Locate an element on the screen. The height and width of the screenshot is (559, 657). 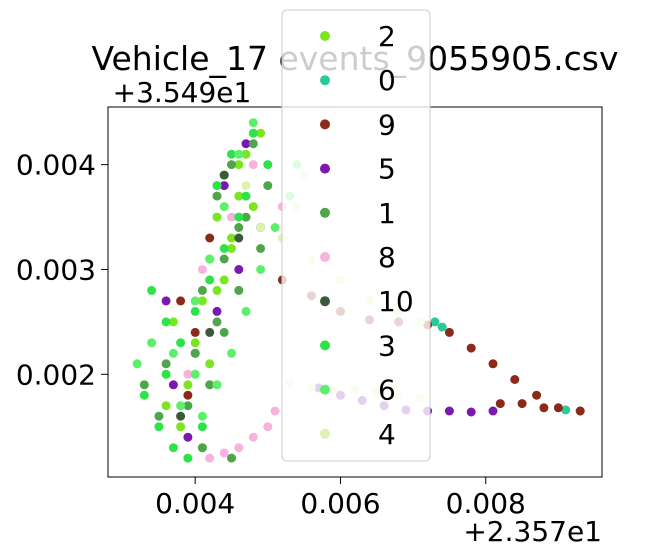
legend-label-4: 4 is located at coordinates (387, 434).